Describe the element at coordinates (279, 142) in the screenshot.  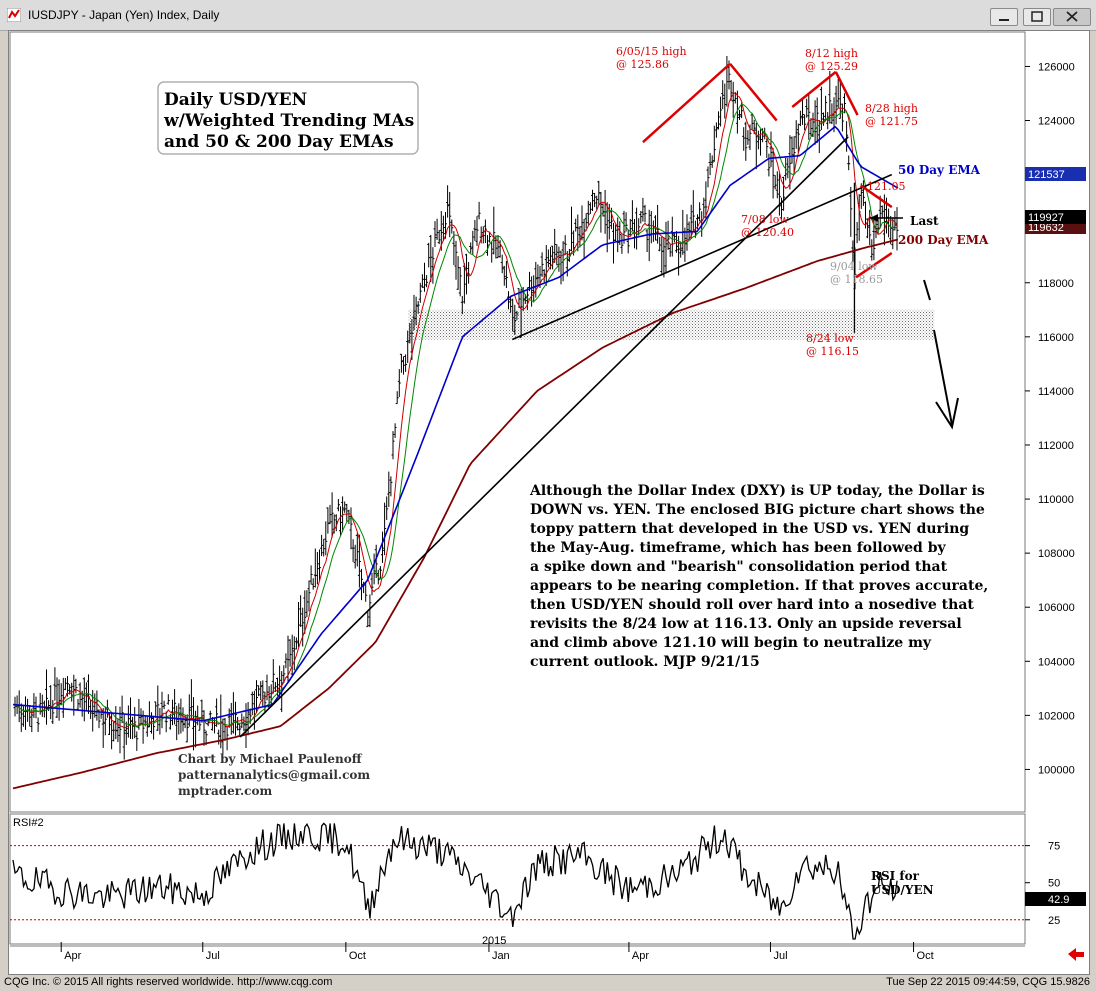
I see `title-line-3: and 50 & 200 Day EMAs` at that location.